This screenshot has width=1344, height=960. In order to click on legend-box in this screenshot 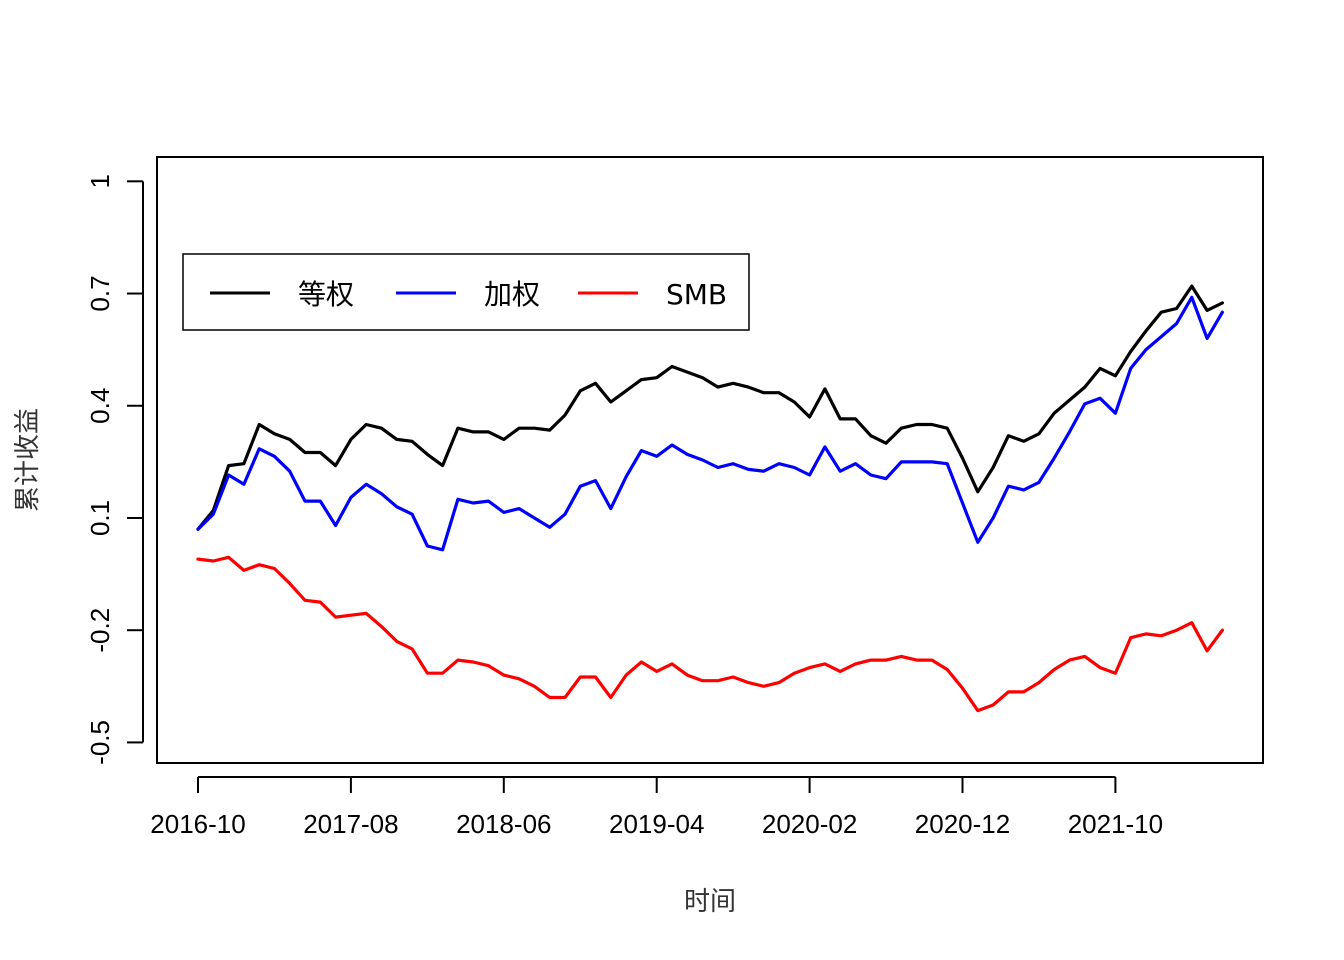, I will do `click(466, 292)`.